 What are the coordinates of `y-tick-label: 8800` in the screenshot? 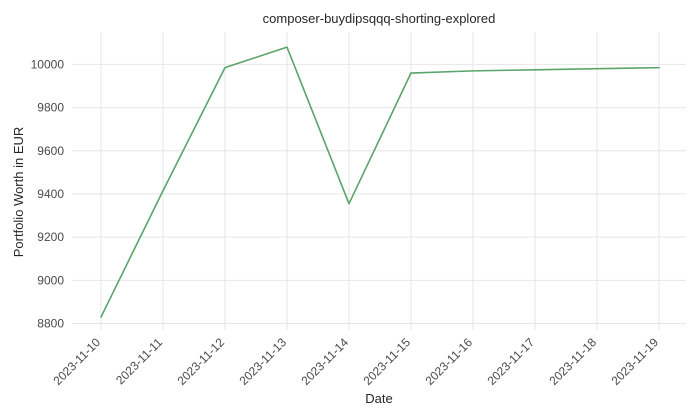 It's located at (50, 324).